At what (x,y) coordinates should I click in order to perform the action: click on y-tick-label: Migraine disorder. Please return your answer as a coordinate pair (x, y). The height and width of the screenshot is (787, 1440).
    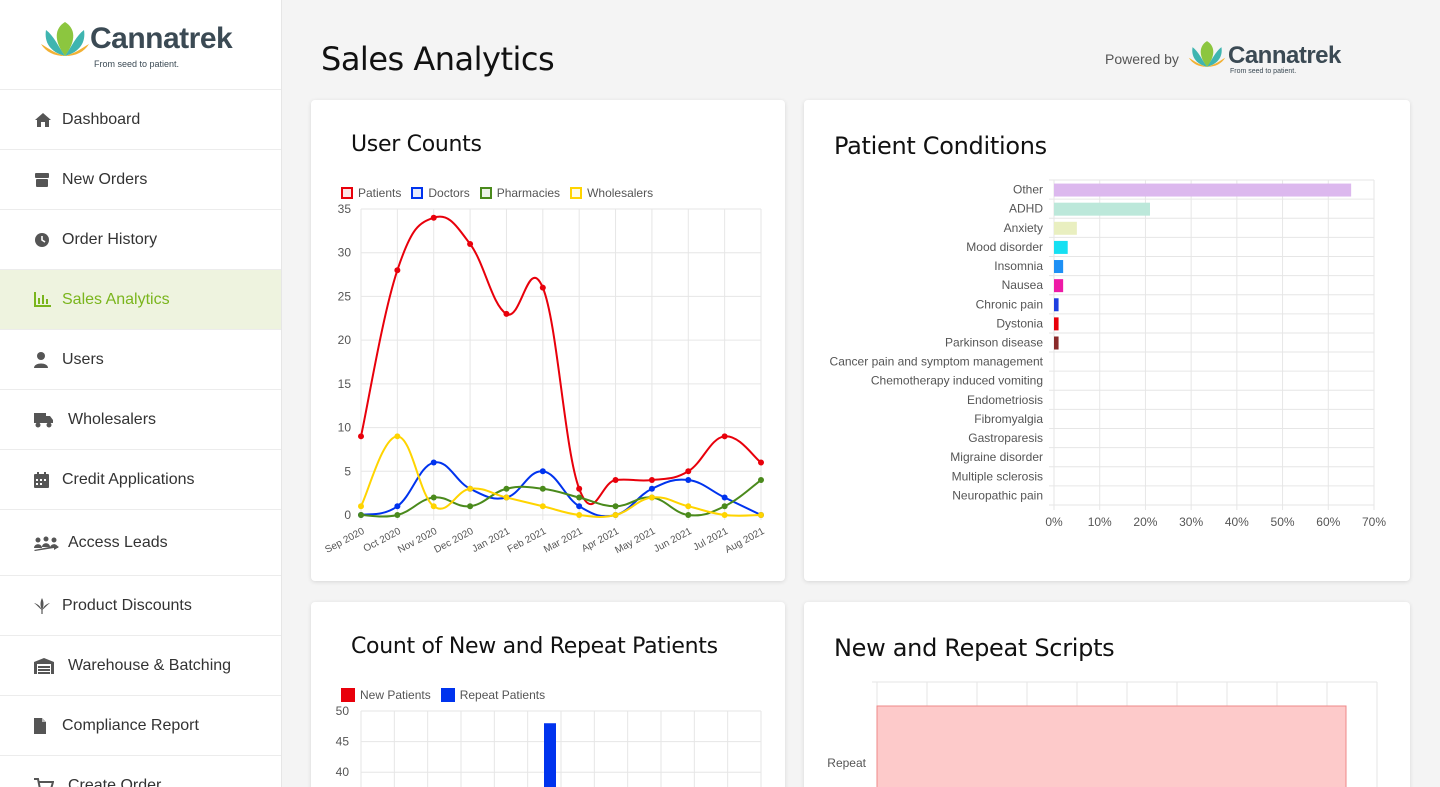
    Looking at the image, I should click on (996, 457).